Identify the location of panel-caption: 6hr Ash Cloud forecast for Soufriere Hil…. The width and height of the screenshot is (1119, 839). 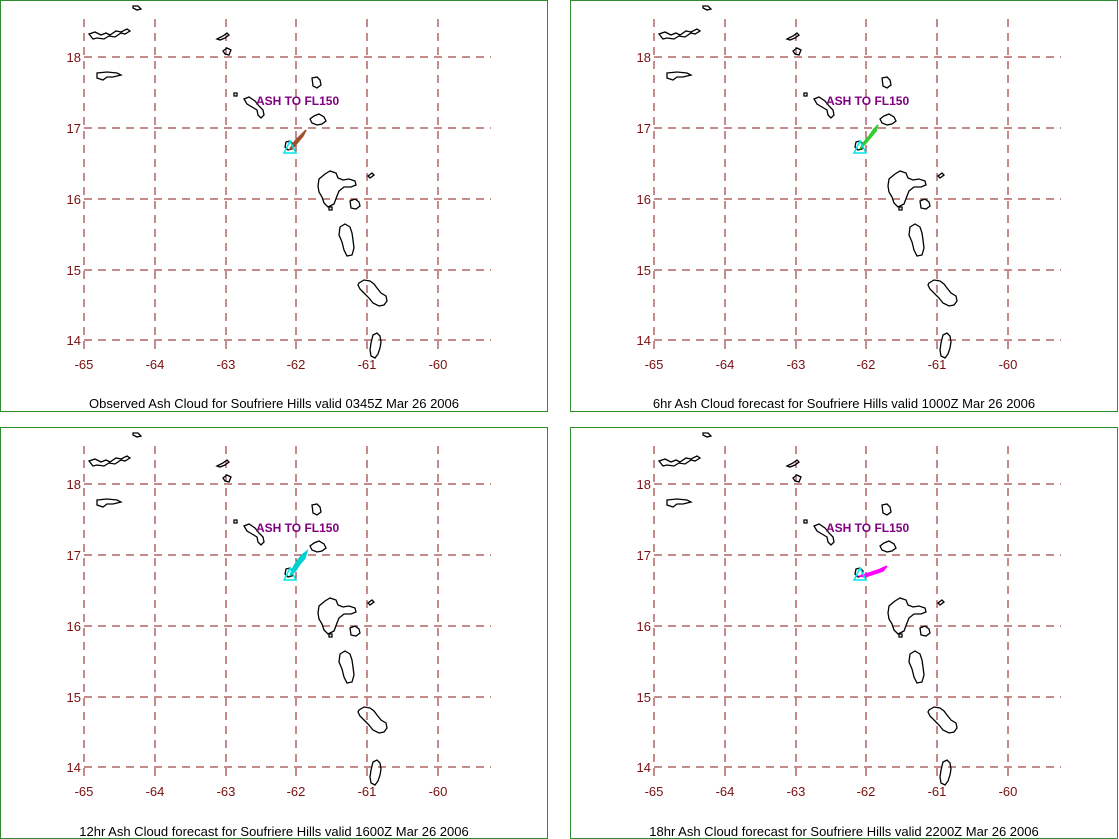
(844, 403).